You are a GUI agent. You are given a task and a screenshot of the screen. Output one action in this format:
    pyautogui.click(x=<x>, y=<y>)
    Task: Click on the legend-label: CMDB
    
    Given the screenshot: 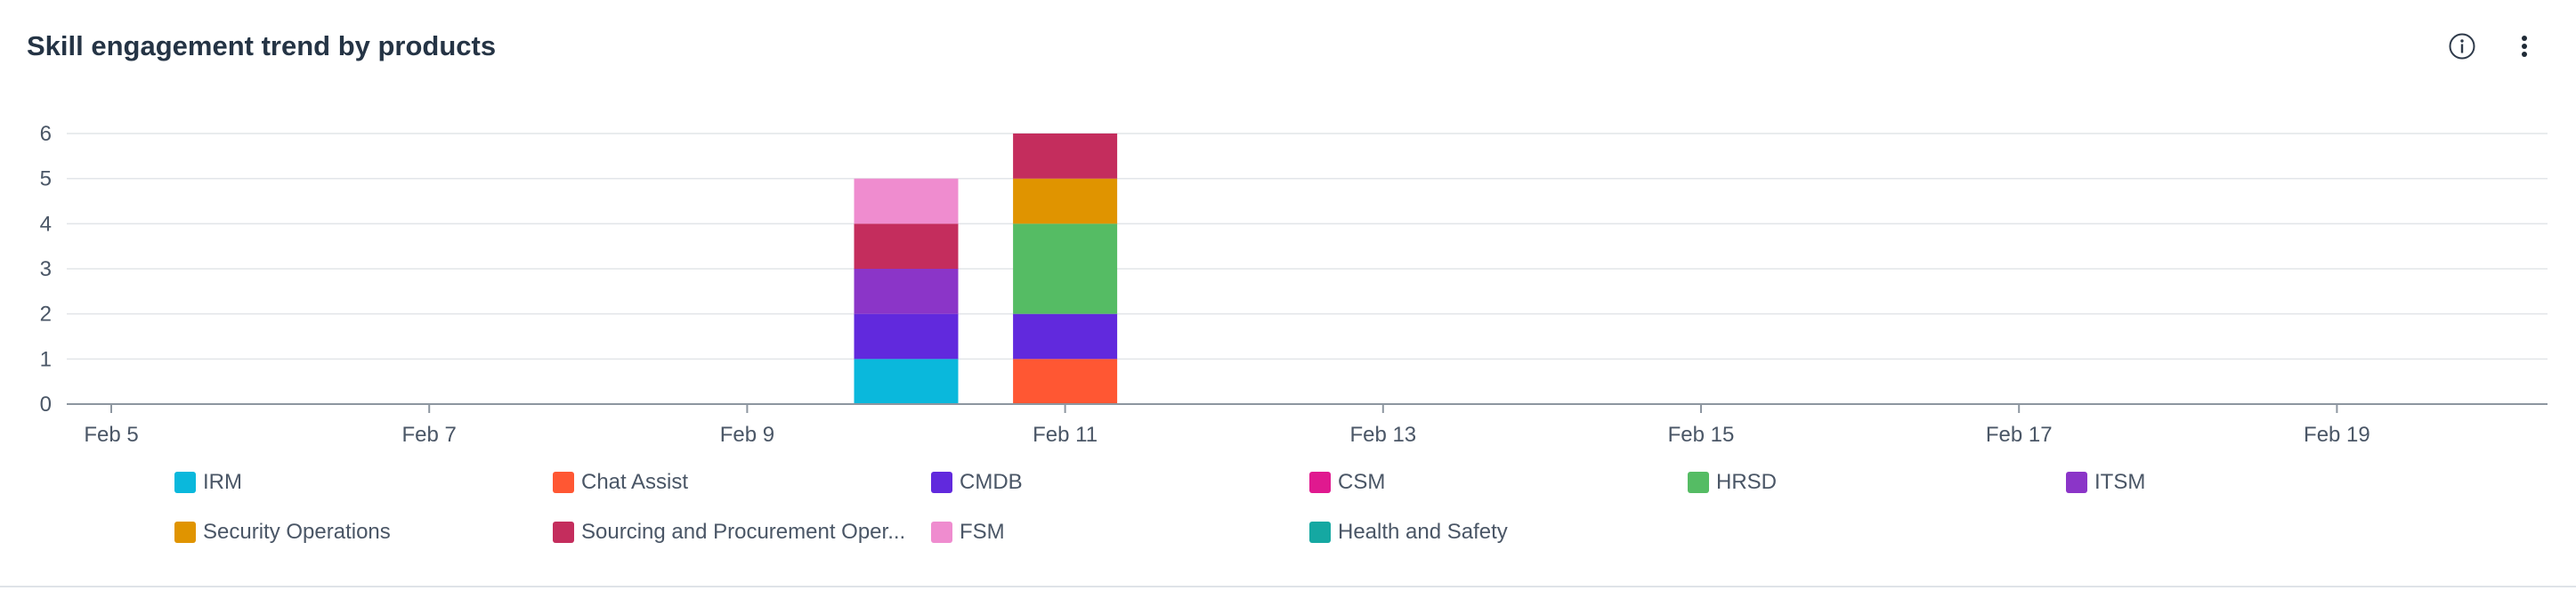 What is the action you would take?
    pyautogui.click(x=992, y=482)
    